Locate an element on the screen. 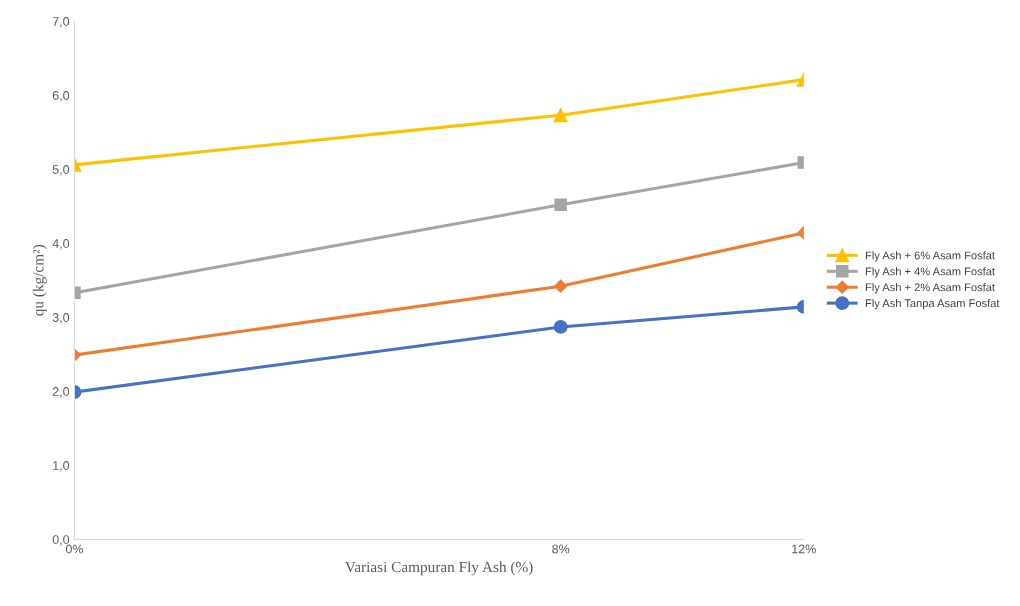 Image resolution: width=1020 pixels, height=606 pixels. legend-label: Fly Ash + 2% Asam Fosfat is located at coordinates (930, 288).